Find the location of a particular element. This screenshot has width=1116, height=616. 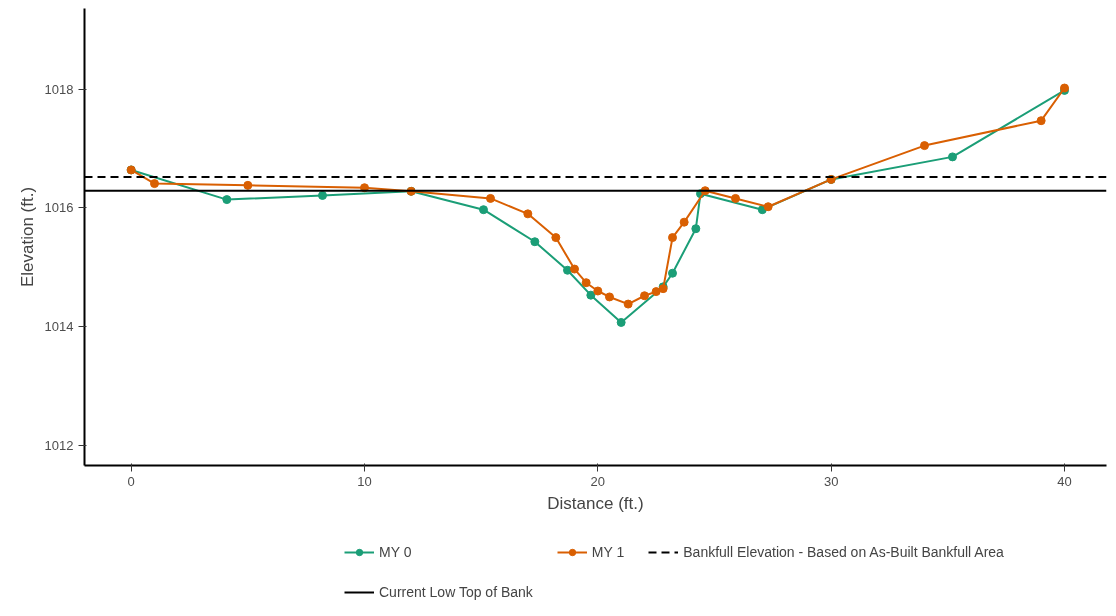

x-tick-label: 0 is located at coordinates (131, 481).